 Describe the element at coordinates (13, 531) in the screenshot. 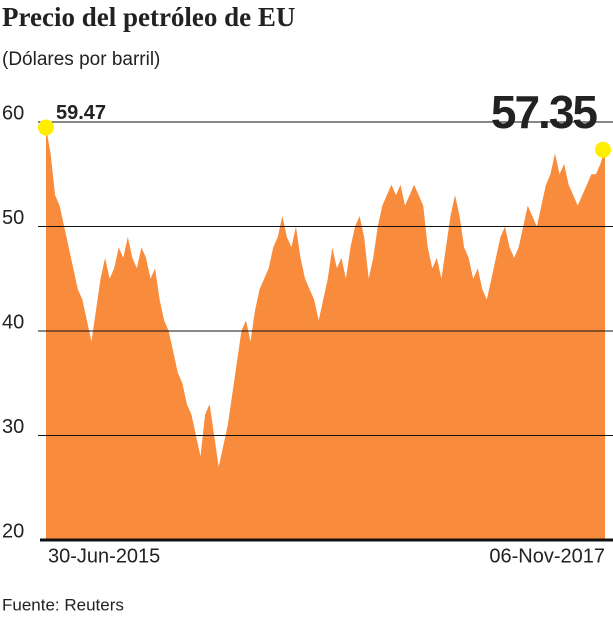

I see `y-tick-label: 20` at that location.